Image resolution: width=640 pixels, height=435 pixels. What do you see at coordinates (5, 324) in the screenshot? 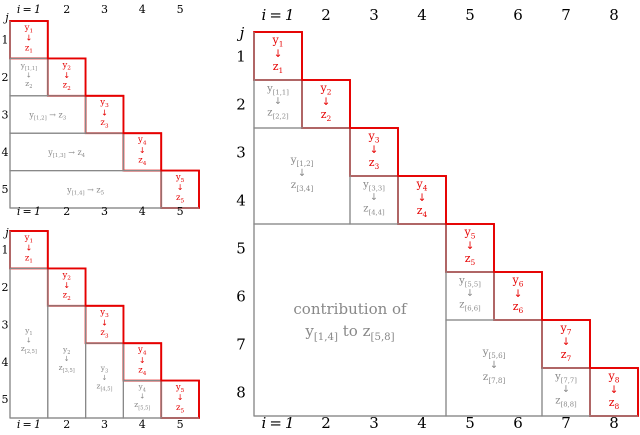
I see `row-label: 3` at bounding box center [5, 324].